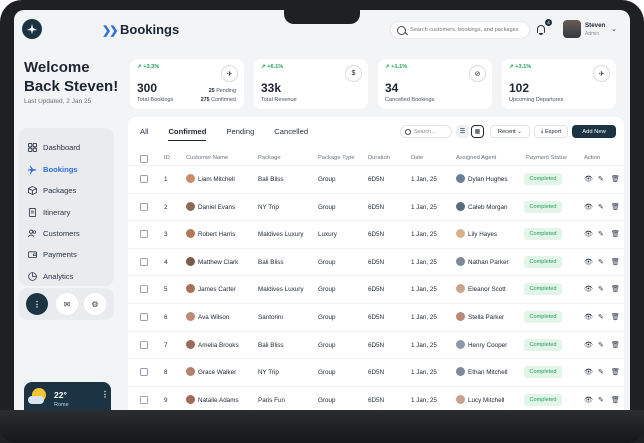 Image resolution: width=644 pixels, height=443 pixels. Describe the element at coordinates (594, 131) in the screenshot. I see `add-new-button: Add New` at that location.